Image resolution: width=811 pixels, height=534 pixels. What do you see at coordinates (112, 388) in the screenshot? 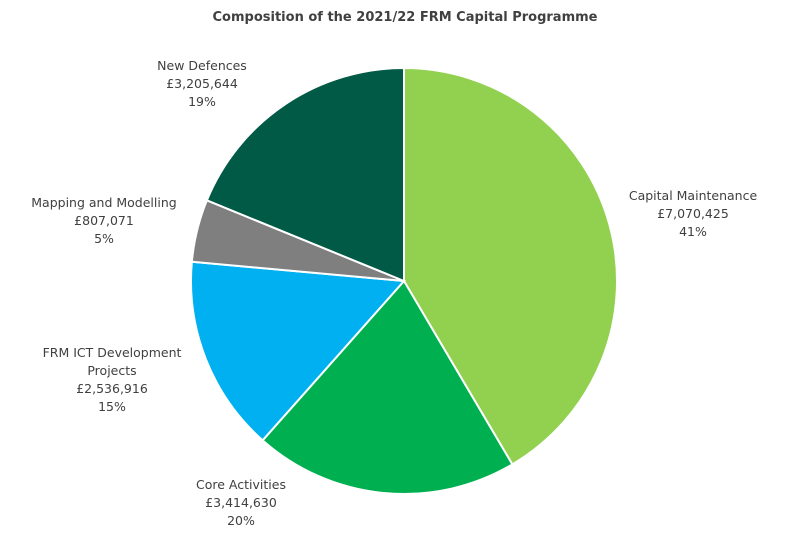
I see `slice-value: £2,536,916` at bounding box center [112, 388].